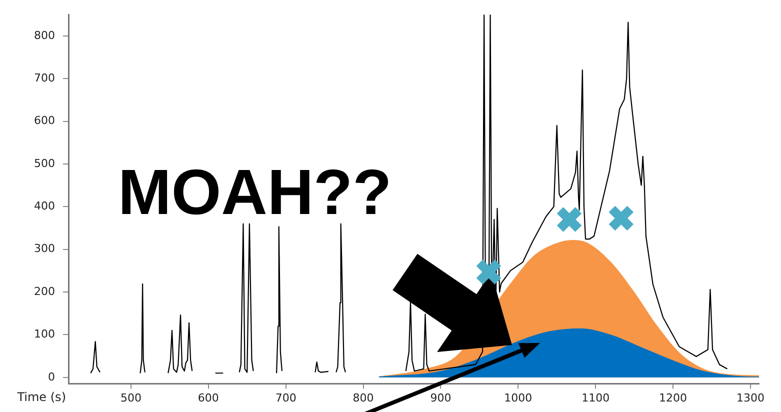 This screenshot has height=412, width=781. Describe the element at coordinates (363, 397) in the screenshot. I see `x-tick-label: 800` at that location.